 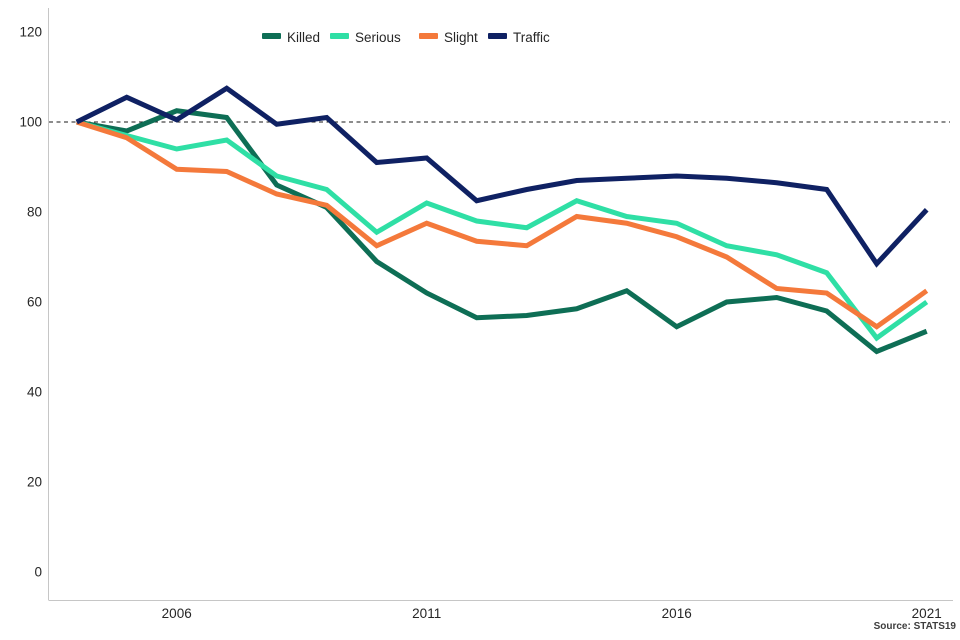 I want to click on y-tick-label-0: 0, so click(x=38, y=572).